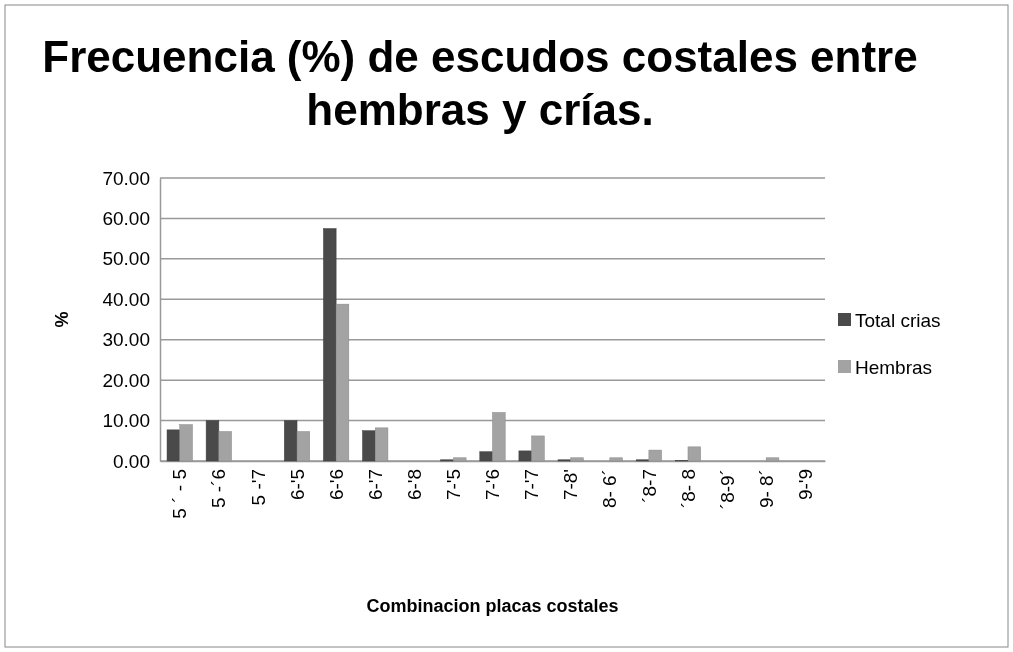 Image resolution: width=1013 pixels, height=652 pixels. I want to click on x-tick-label: 8- 6´, so click(610, 489).